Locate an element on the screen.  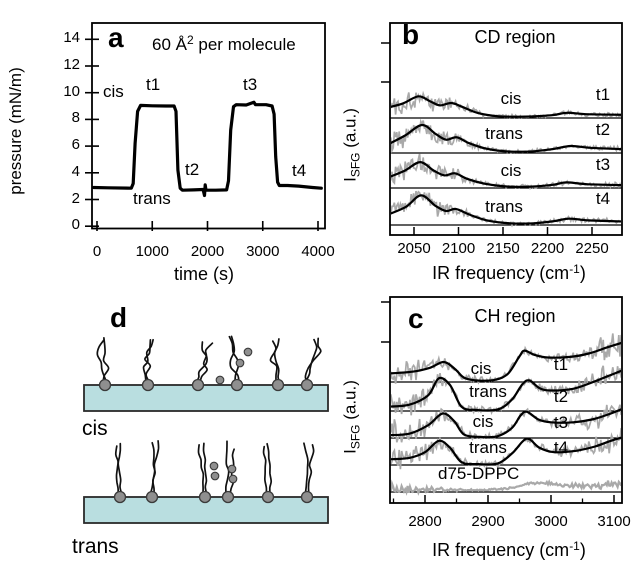
panel-a-plot is located at coordinates (205, 126).